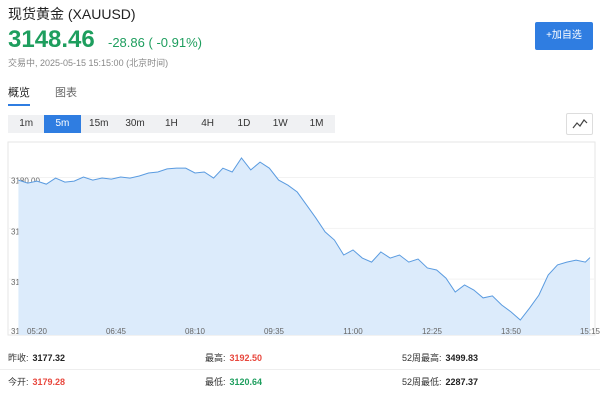 This screenshot has height=400, width=600. What do you see at coordinates (19, 95) in the screenshot?
I see `tab: 概览` at bounding box center [19, 95].